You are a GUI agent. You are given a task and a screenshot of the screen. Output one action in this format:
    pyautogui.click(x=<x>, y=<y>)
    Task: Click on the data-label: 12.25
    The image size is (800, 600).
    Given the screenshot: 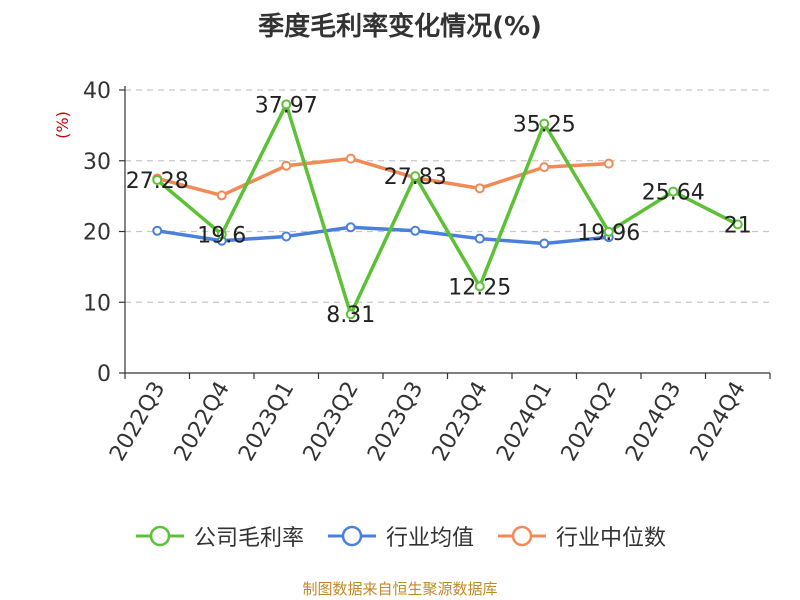 What is the action you would take?
    pyautogui.click(x=479, y=287)
    